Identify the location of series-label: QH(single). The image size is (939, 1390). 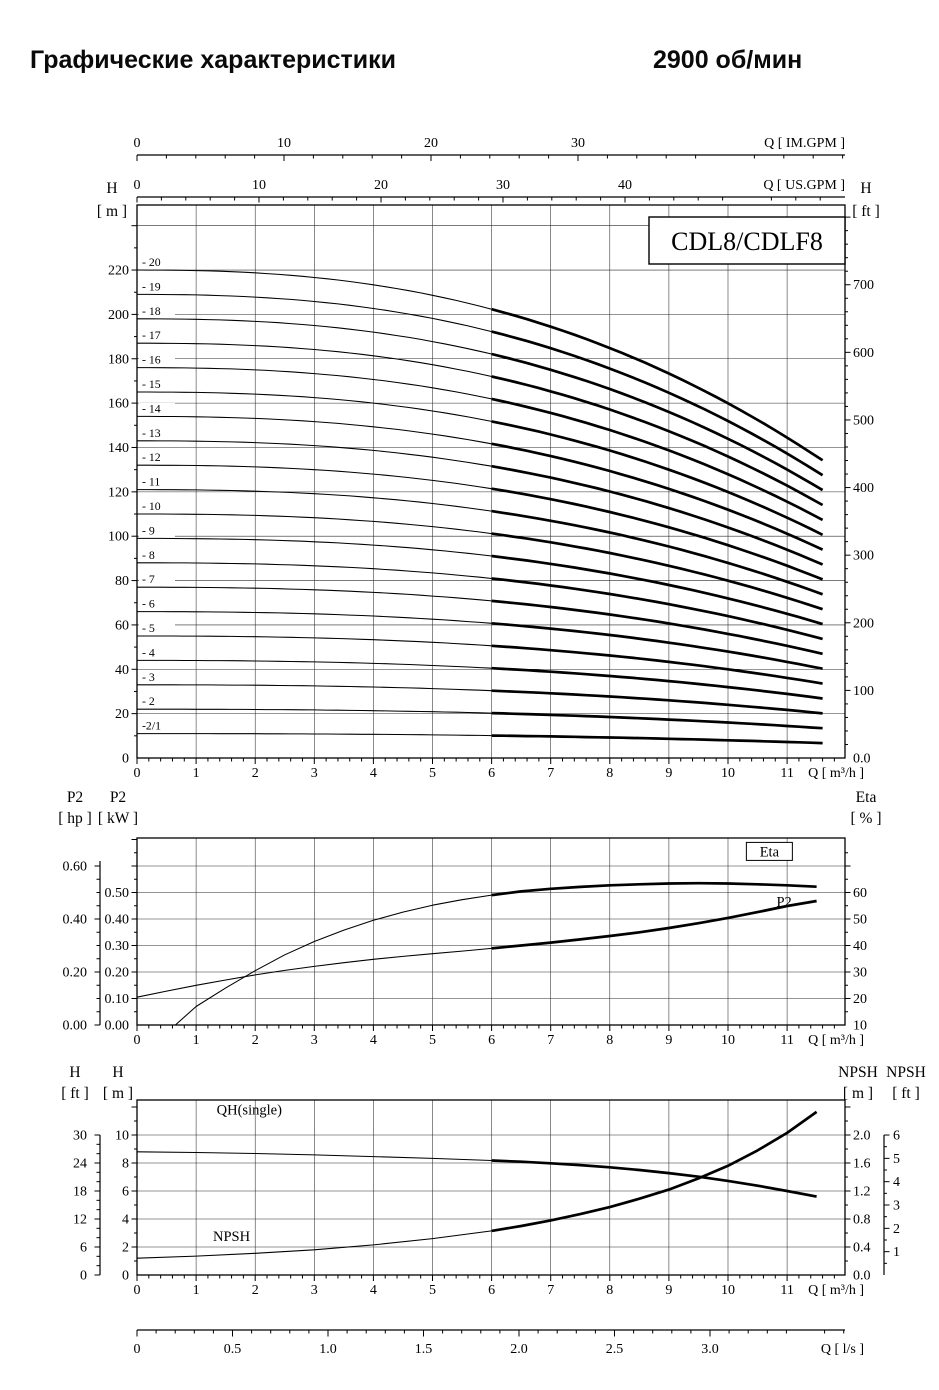
(249, 1110).